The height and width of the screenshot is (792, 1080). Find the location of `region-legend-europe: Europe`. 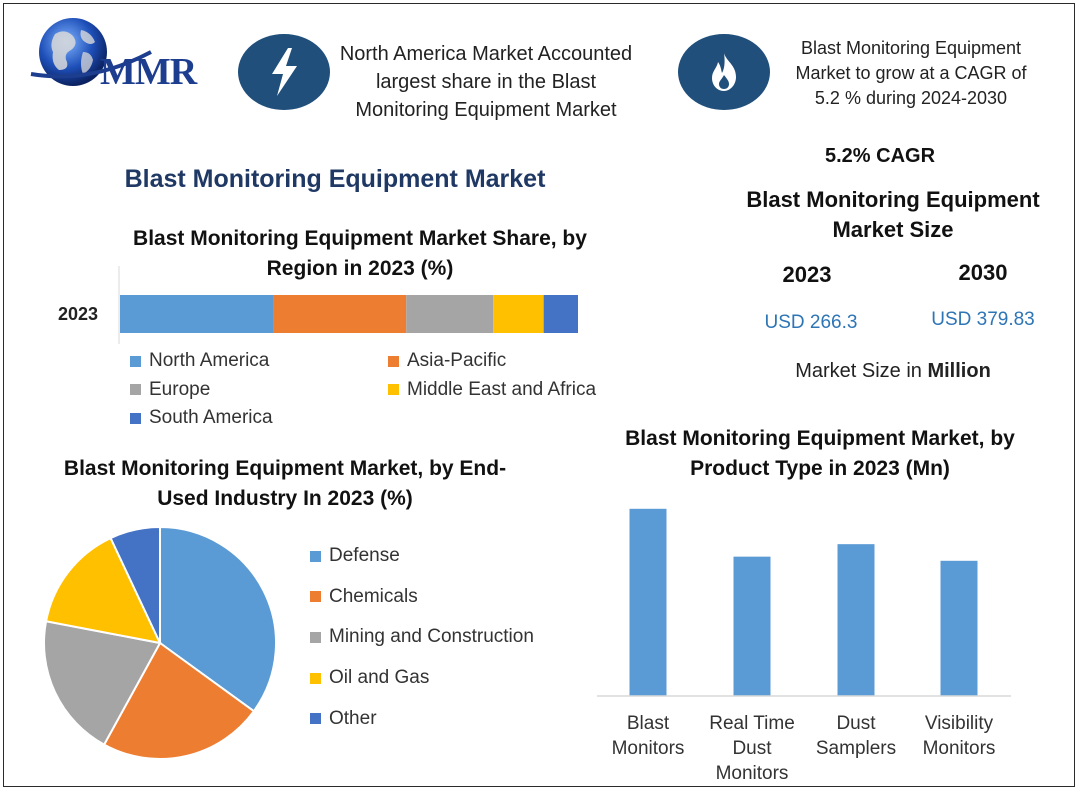

region-legend-europe: Europe is located at coordinates (170, 390).